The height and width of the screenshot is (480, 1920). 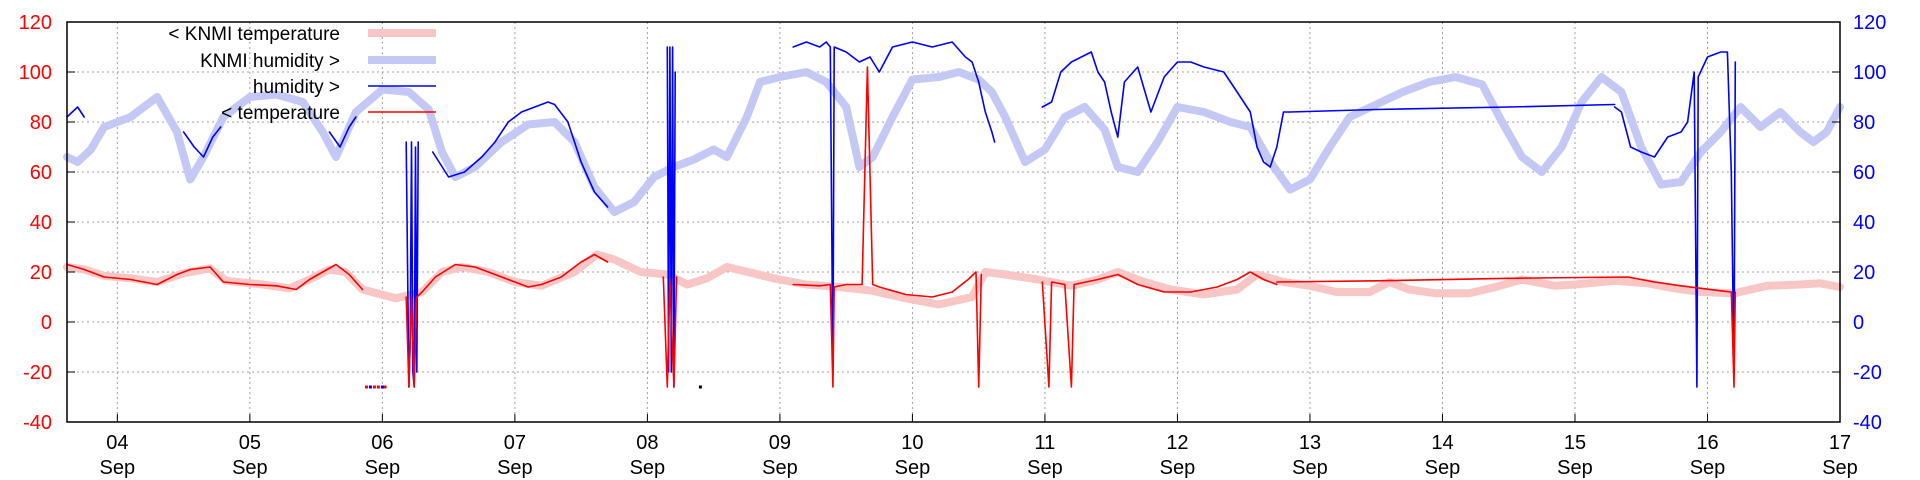 What do you see at coordinates (41, 123) in the screenshot?
I see `y-left-tick-label: 80` at bounding box center [41, 123].